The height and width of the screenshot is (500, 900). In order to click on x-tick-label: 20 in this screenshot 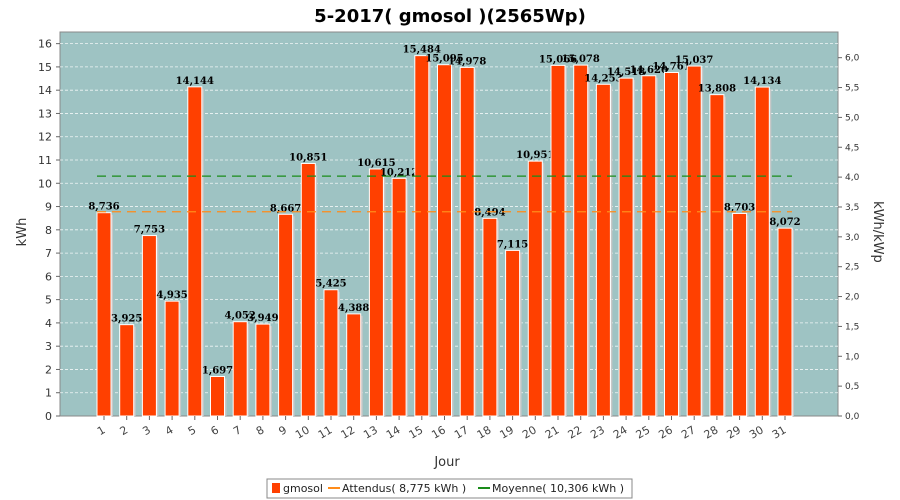, I will do `click(529, 432)`.